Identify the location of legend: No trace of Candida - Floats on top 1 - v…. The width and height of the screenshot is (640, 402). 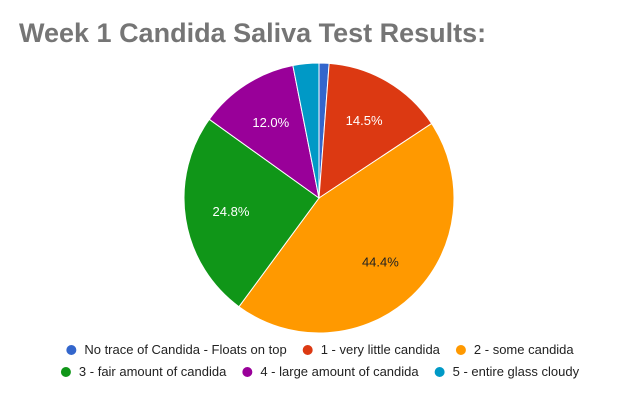
(320, 360).